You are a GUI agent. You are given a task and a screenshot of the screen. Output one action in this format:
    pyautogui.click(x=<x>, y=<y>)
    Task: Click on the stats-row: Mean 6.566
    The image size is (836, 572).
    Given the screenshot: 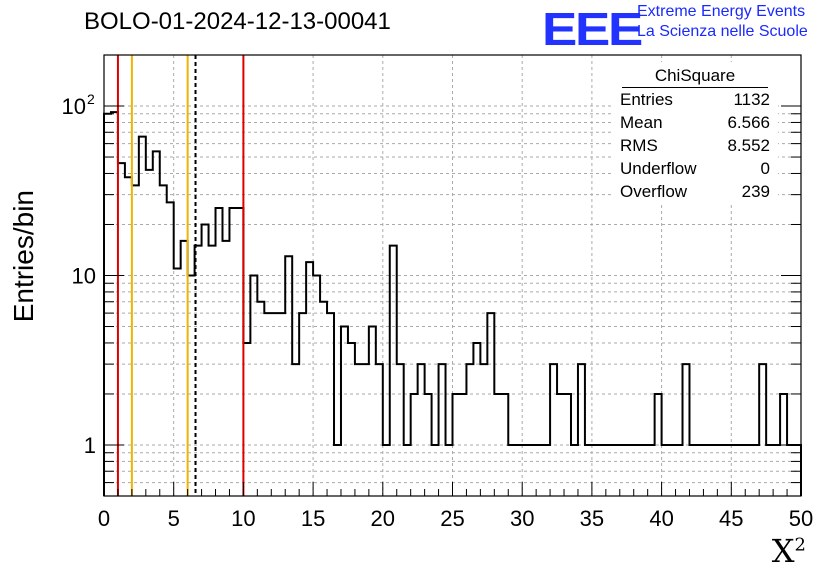 What is the action you would take?
    pyautogui.click(x=695, y=122)
    